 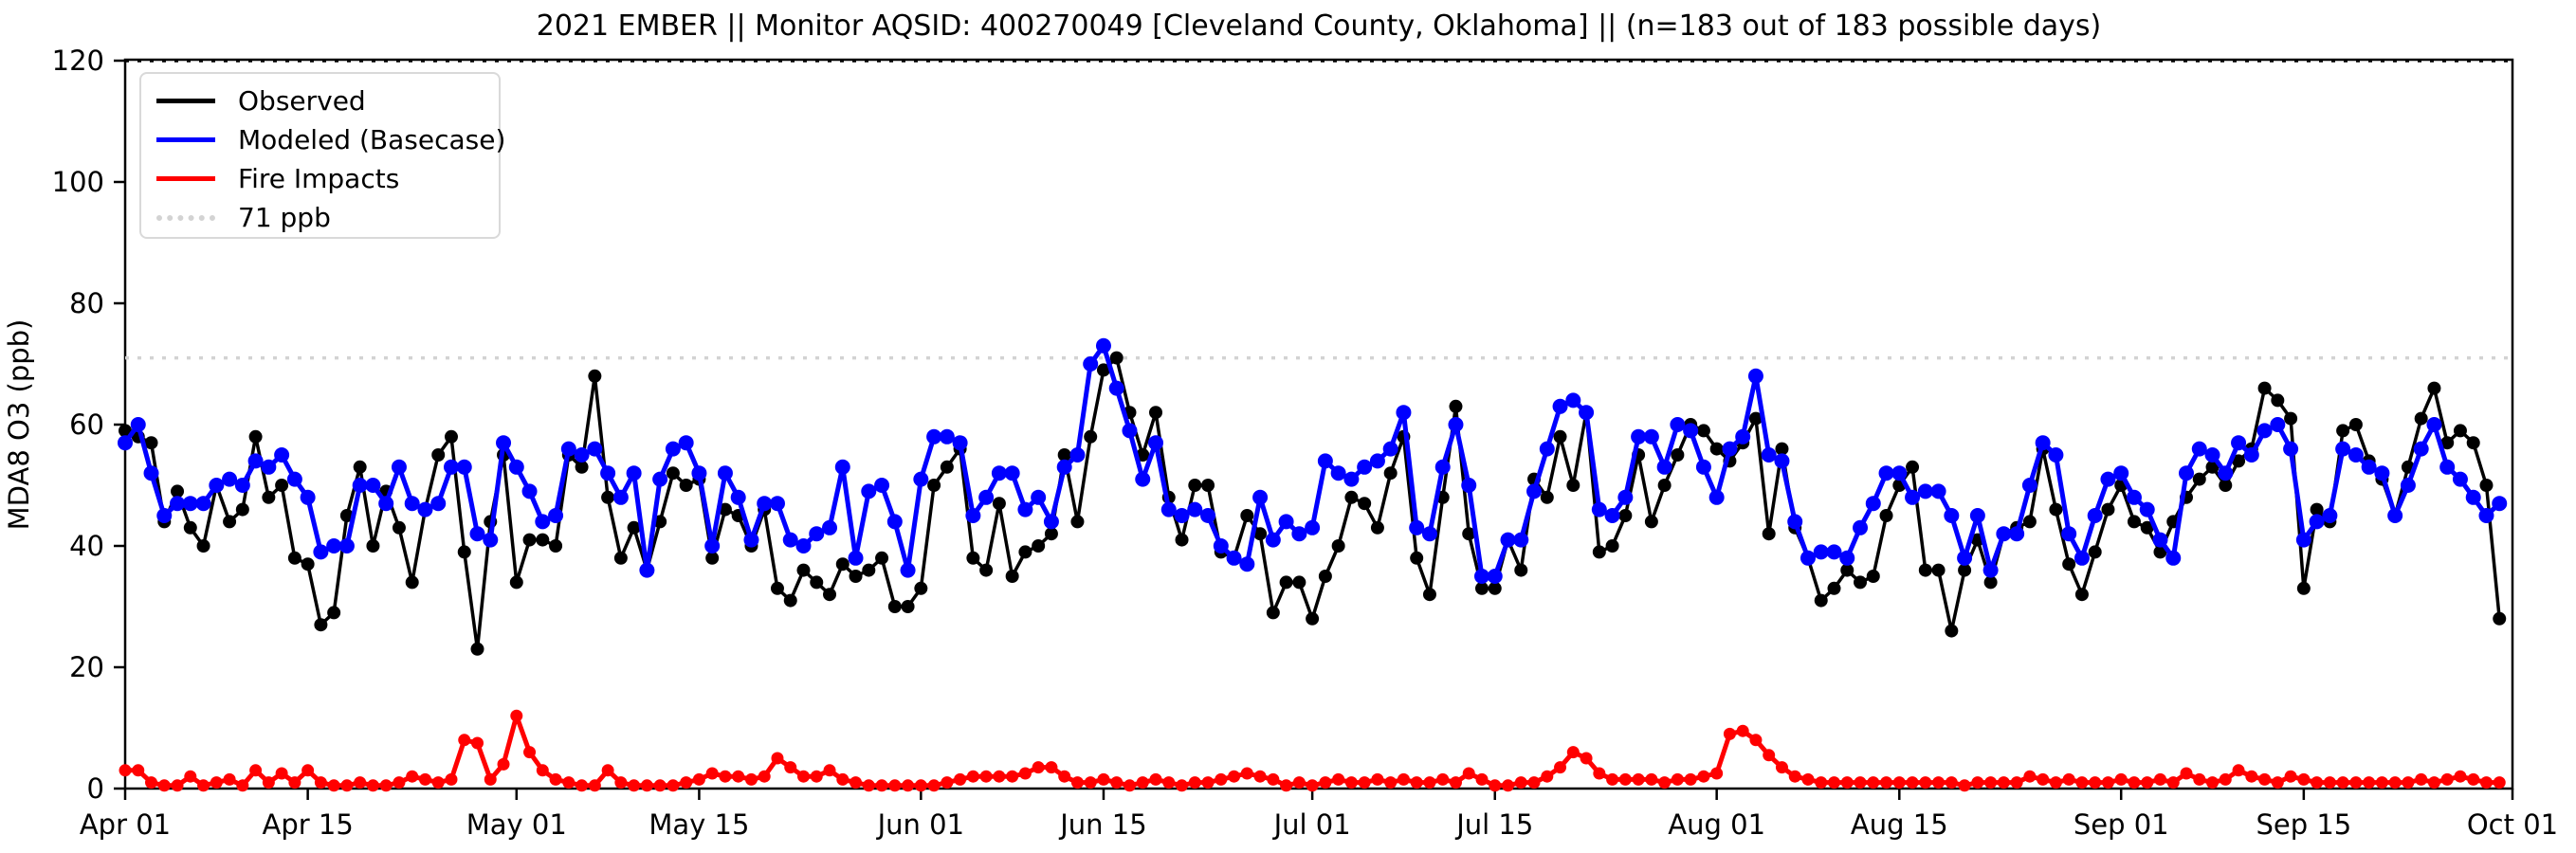 I want to click on y-tick-label: 40, so click(x=86, y=546).